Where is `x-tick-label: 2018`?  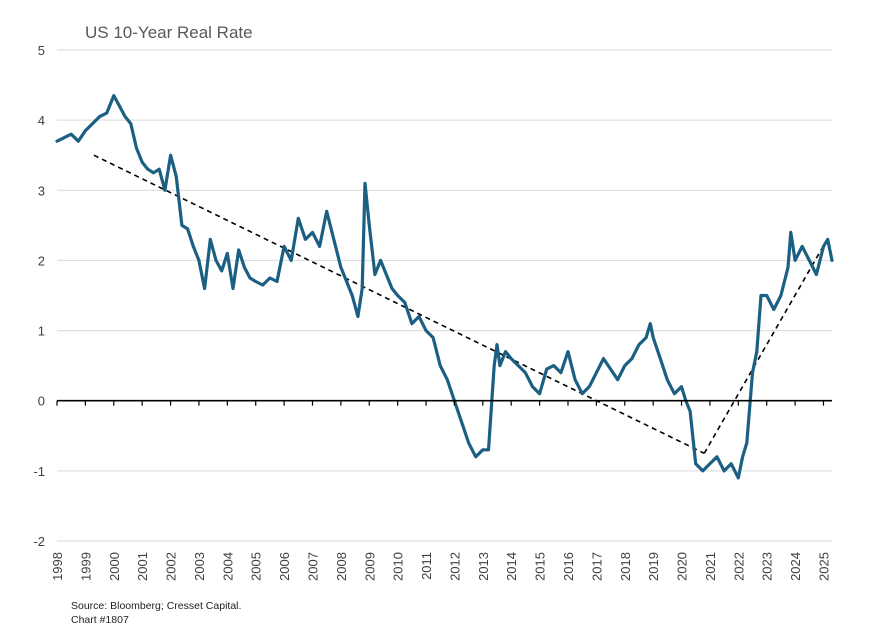
x-tick-label: 2018 is located at coordinates (625, 566).